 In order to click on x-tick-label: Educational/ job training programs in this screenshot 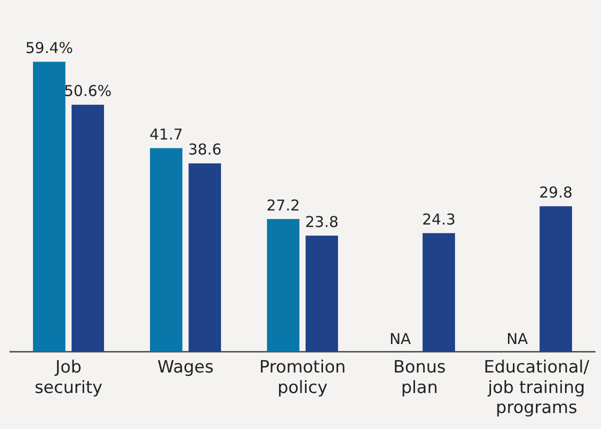, I will do `click(537, 387)`.